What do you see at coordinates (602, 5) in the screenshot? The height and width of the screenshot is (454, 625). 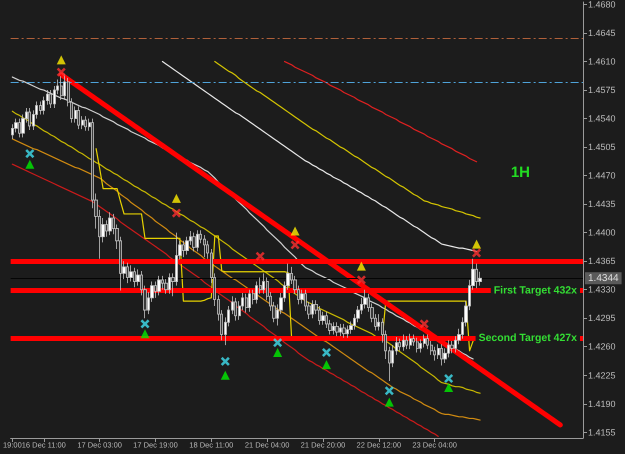 I see `y-tick-label: 1.4680` at bounding box center [602, 5].